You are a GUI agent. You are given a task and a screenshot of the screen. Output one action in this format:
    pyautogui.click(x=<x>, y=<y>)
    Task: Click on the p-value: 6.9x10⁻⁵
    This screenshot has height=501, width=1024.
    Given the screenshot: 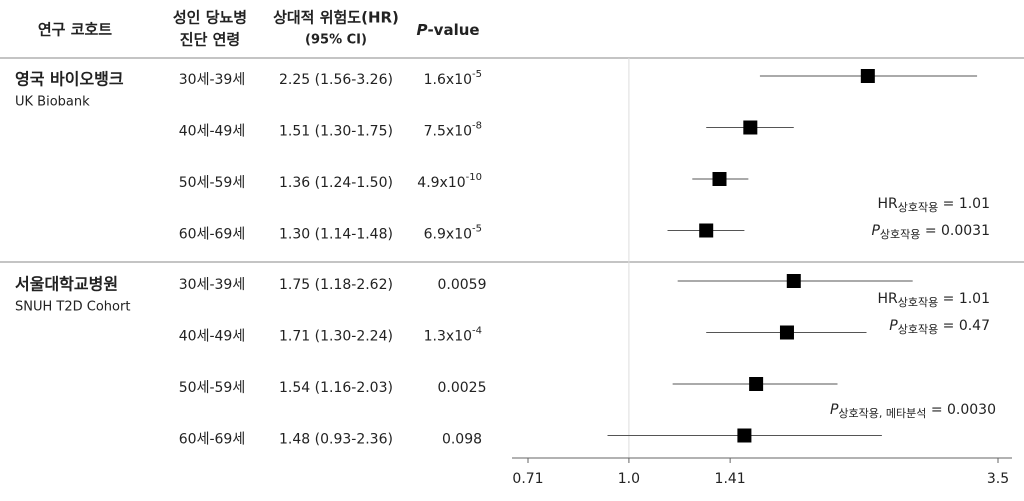 What is the action you would take?
    pyautogui.click(x=453, y=233)
    